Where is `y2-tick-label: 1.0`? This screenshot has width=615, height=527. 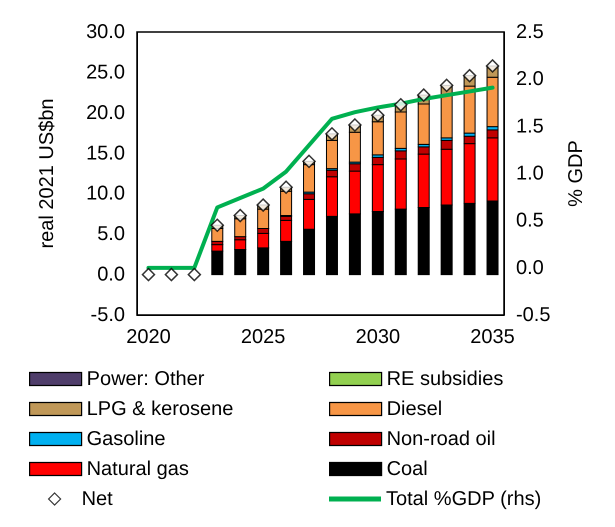 y2-tick-label: 1.0 is located at coordinates (530, 173).